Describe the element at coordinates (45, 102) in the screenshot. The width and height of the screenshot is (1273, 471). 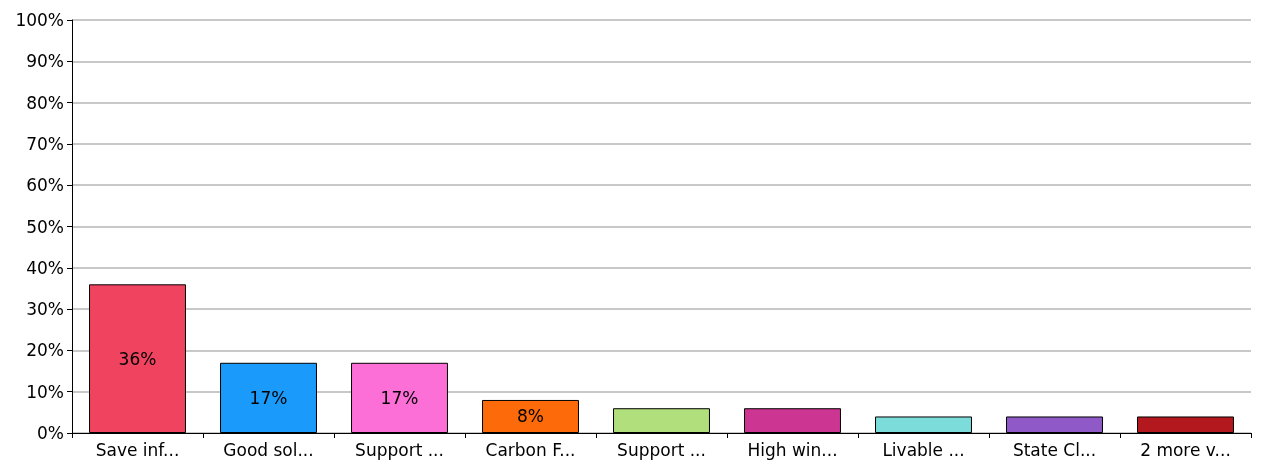
I see `y-tick-label: 80%` at that location.